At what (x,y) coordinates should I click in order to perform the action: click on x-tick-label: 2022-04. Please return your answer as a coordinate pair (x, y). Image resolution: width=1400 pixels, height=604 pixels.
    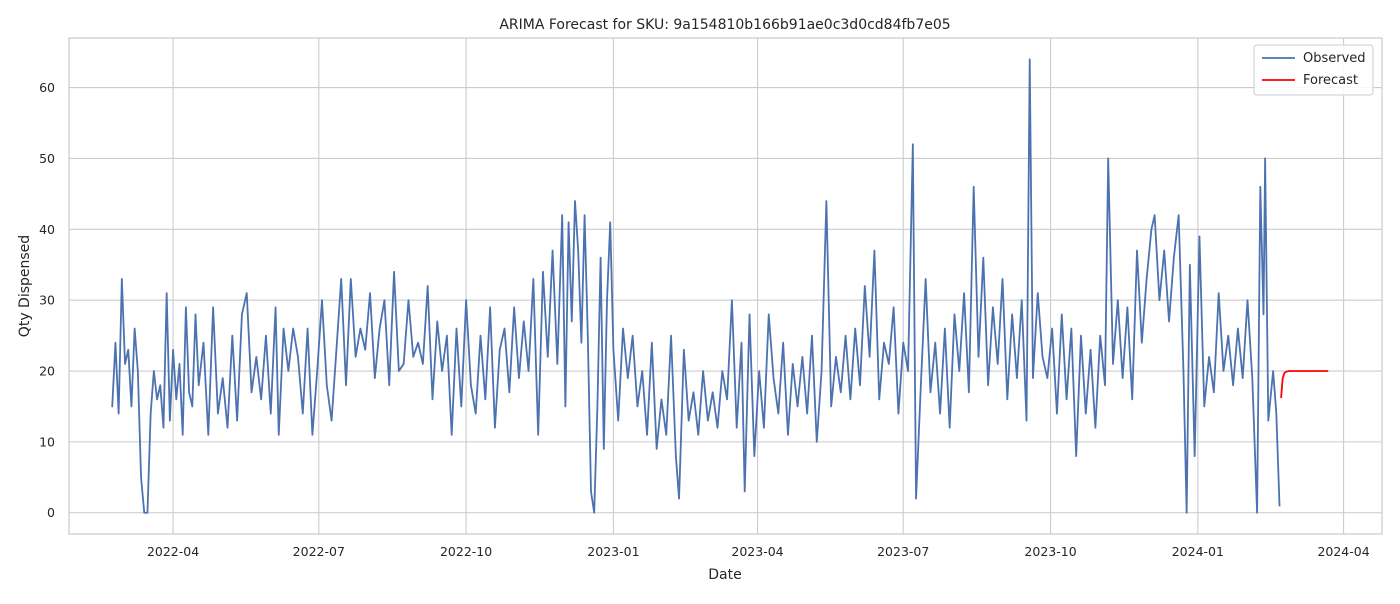
    Looking at the image, I should click on (173, 551).